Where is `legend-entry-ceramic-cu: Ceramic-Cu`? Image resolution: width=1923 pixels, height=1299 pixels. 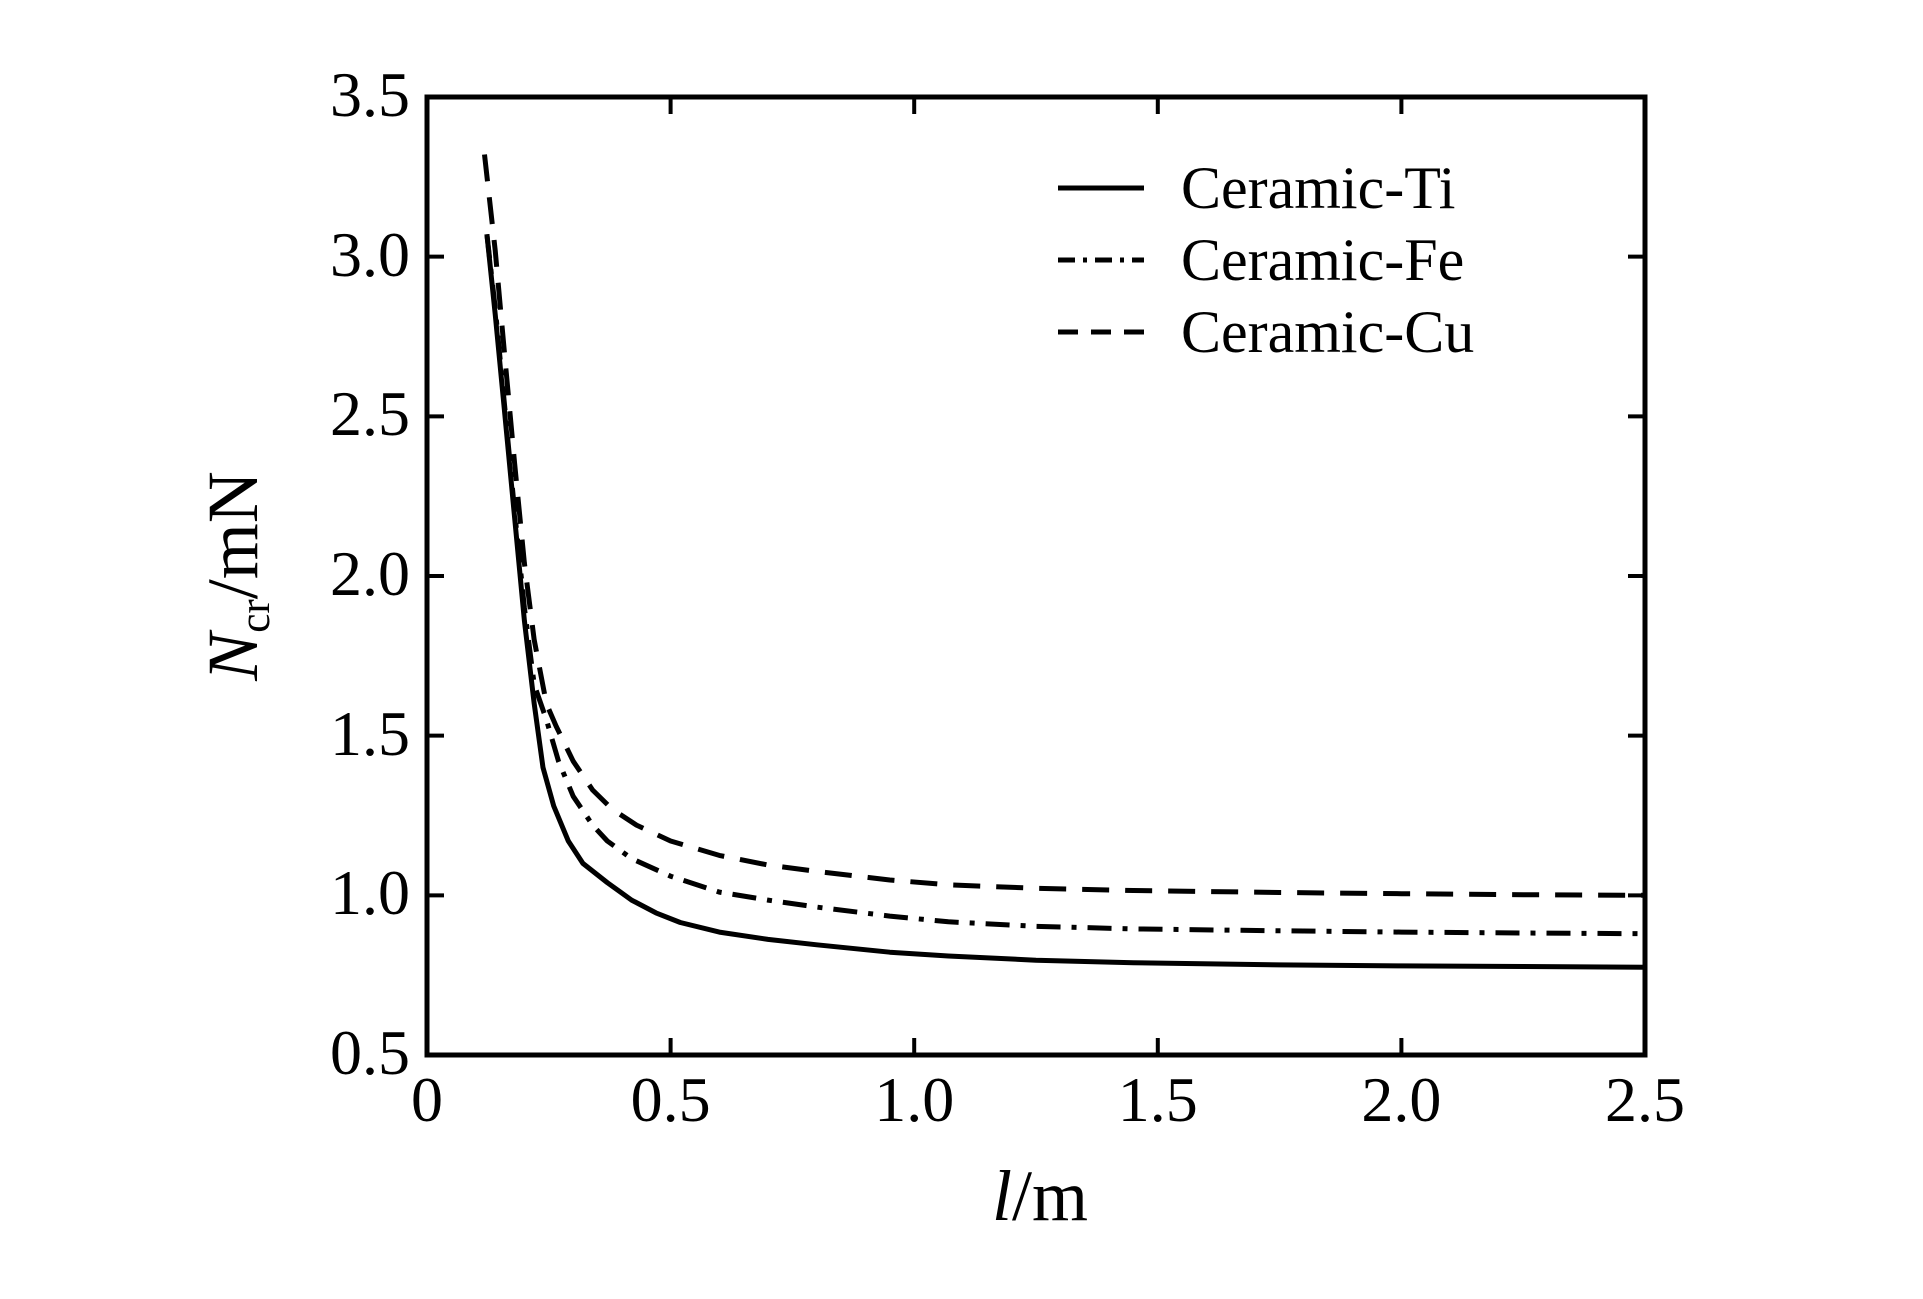
legend-entry-ceramic-cu: Ceramic-Cu is located at coordinates (1266, 332).